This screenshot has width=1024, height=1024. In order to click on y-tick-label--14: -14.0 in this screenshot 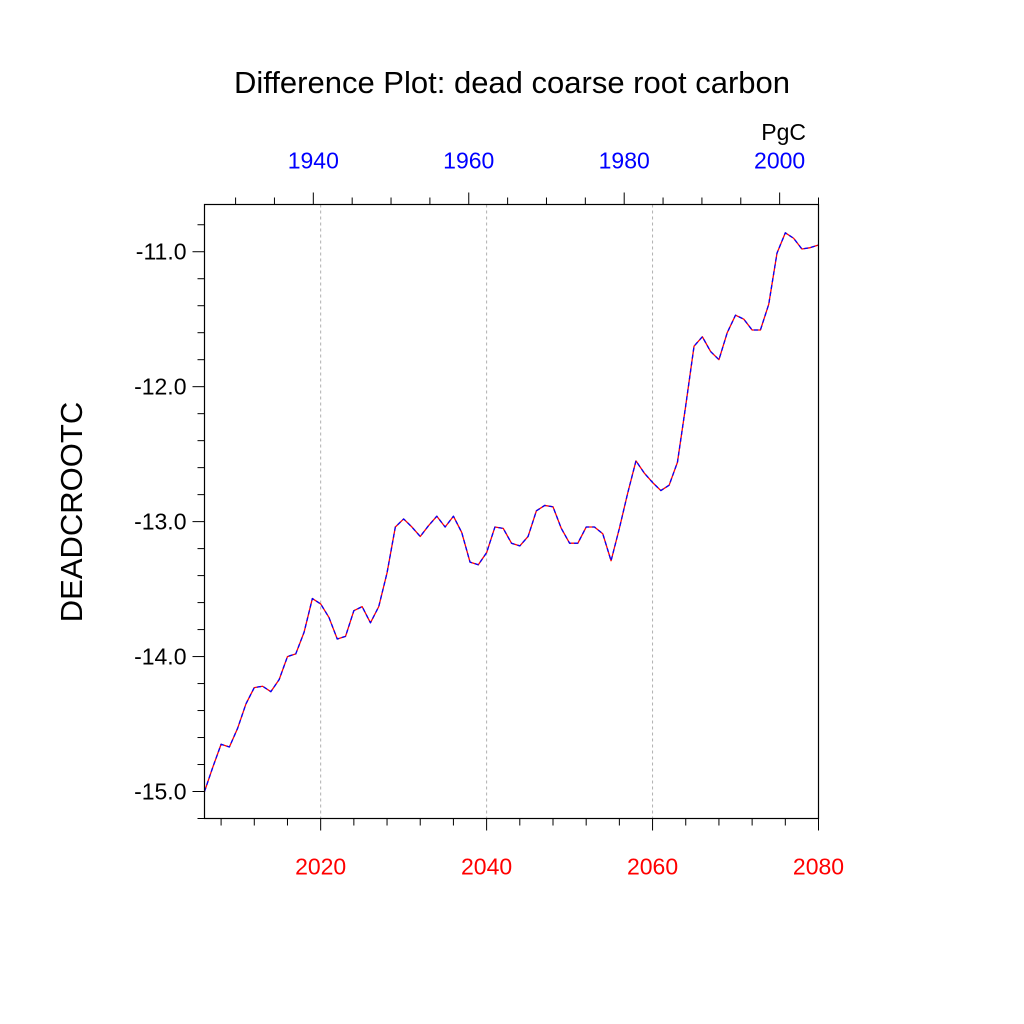, I will do `click(160, 657)`.